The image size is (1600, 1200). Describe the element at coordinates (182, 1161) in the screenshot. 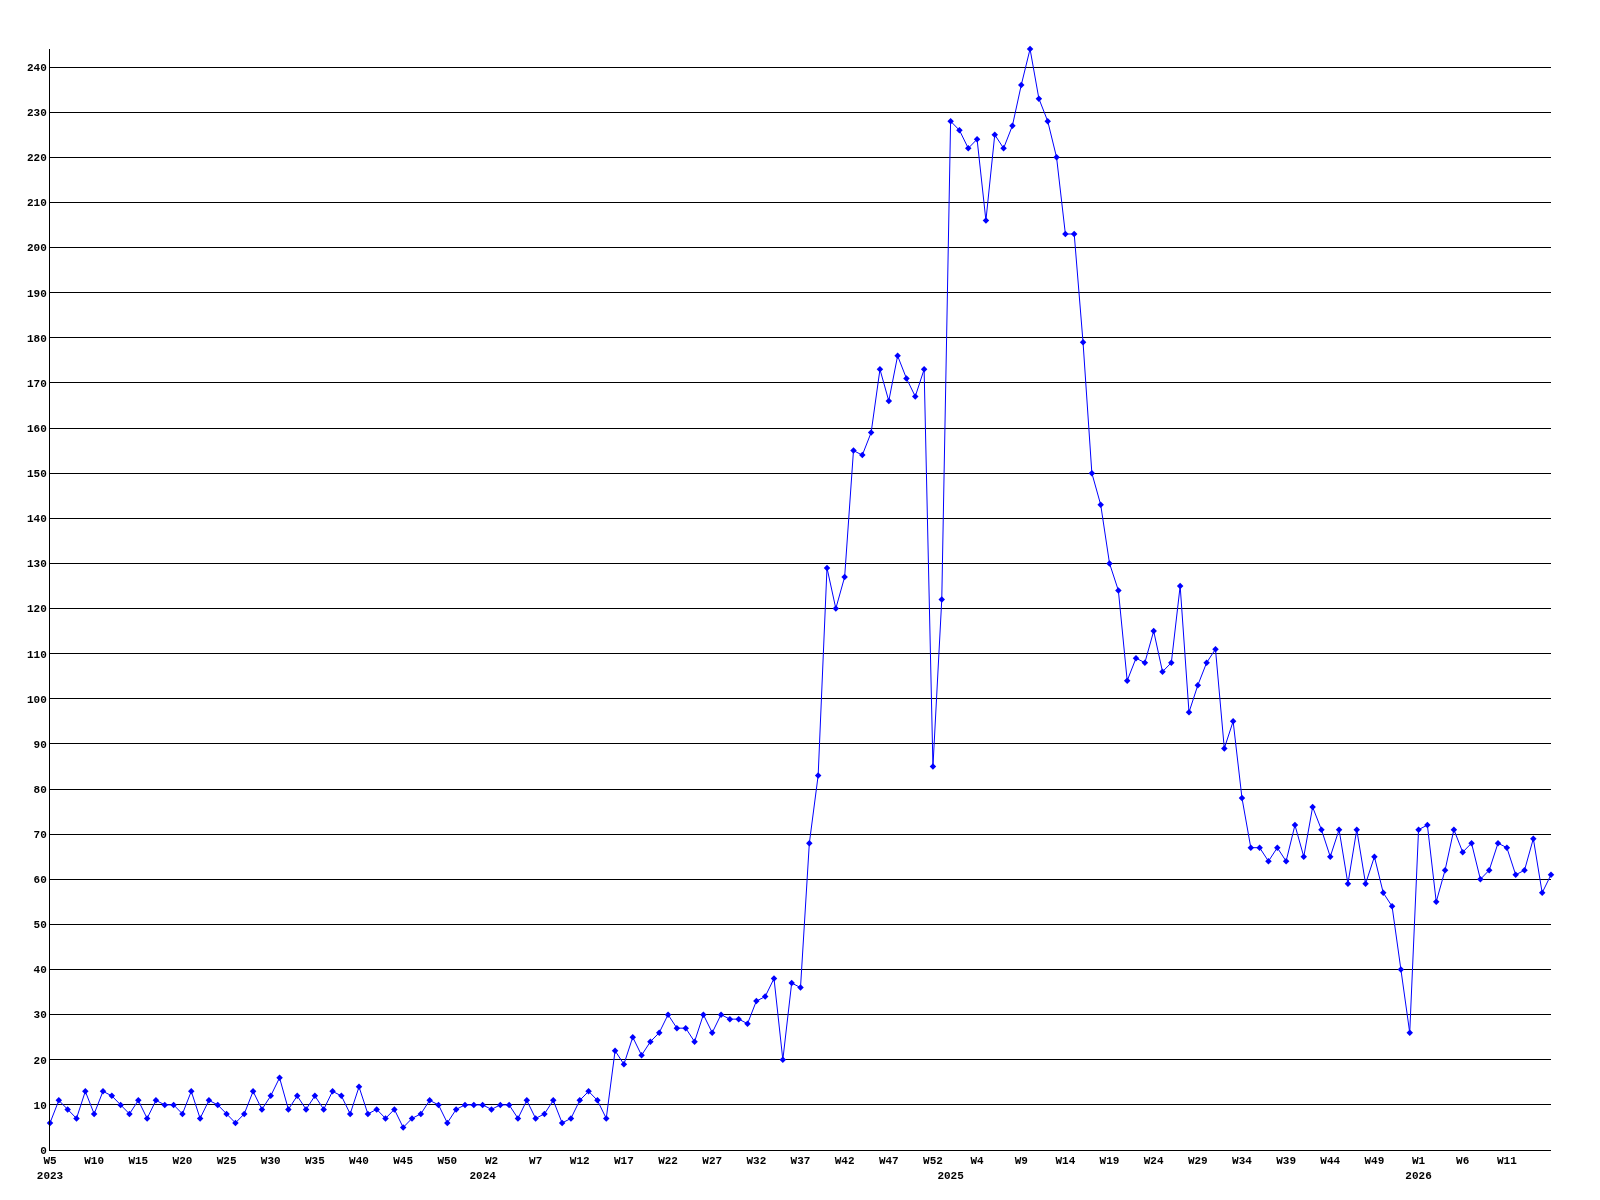

I see `x-tick-label: W20` at that location.